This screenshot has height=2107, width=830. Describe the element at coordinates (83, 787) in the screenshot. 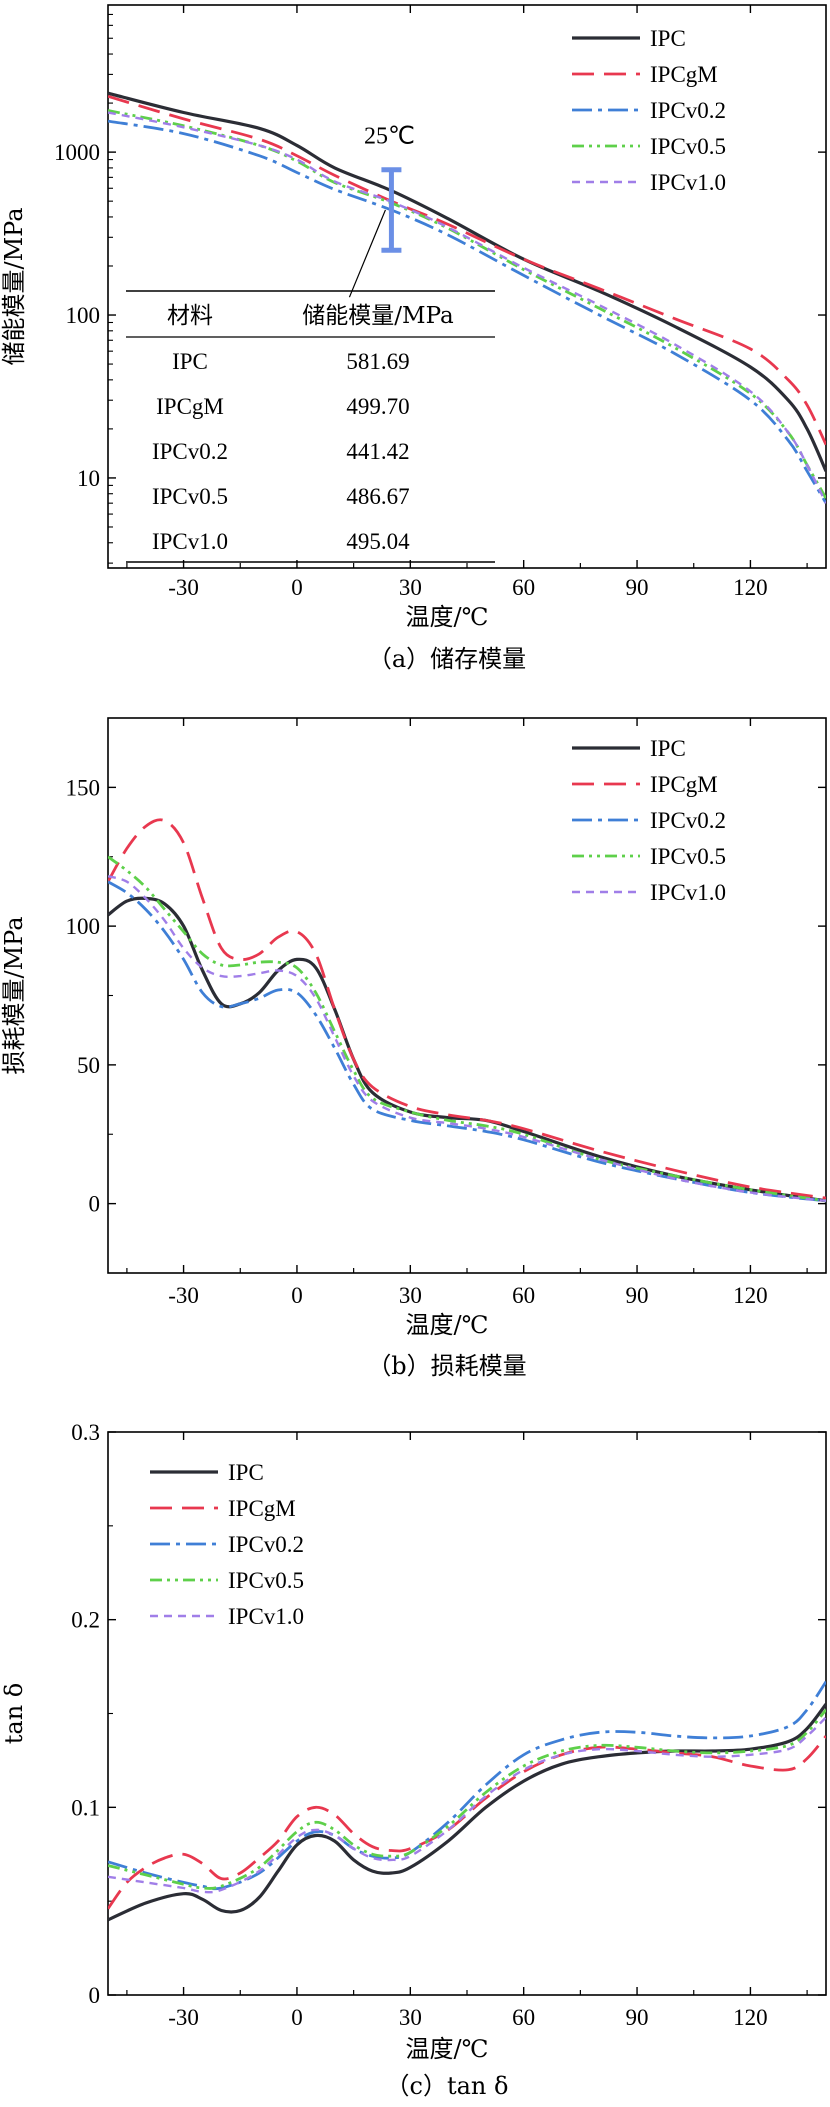

I see `y-tick-label: 150` at that location.